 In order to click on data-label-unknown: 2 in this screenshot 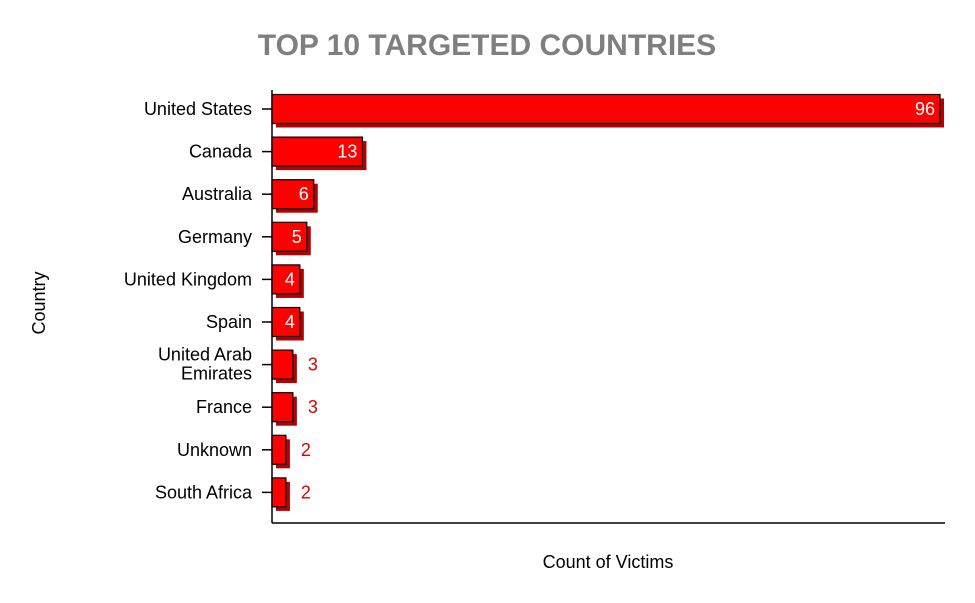, I will do `click(306, 450)`.